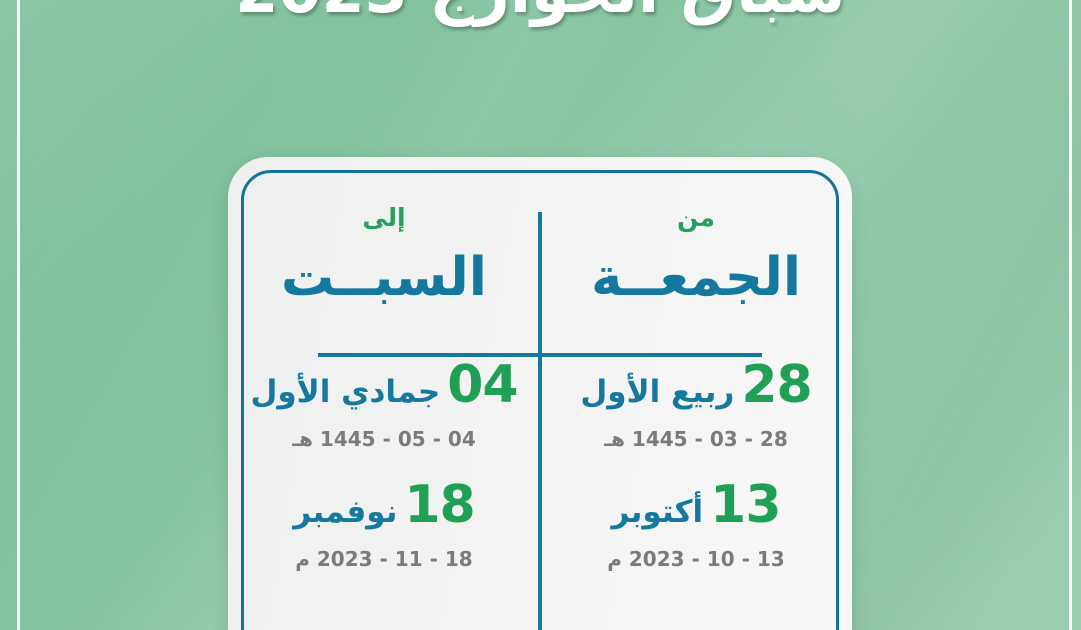 The width and height of the screenshot is (1081, 630). What do you see at coordinates (482, 384) in the screenshot?
I see `to-hijri-day: 04` at bounding box center [482, 384].